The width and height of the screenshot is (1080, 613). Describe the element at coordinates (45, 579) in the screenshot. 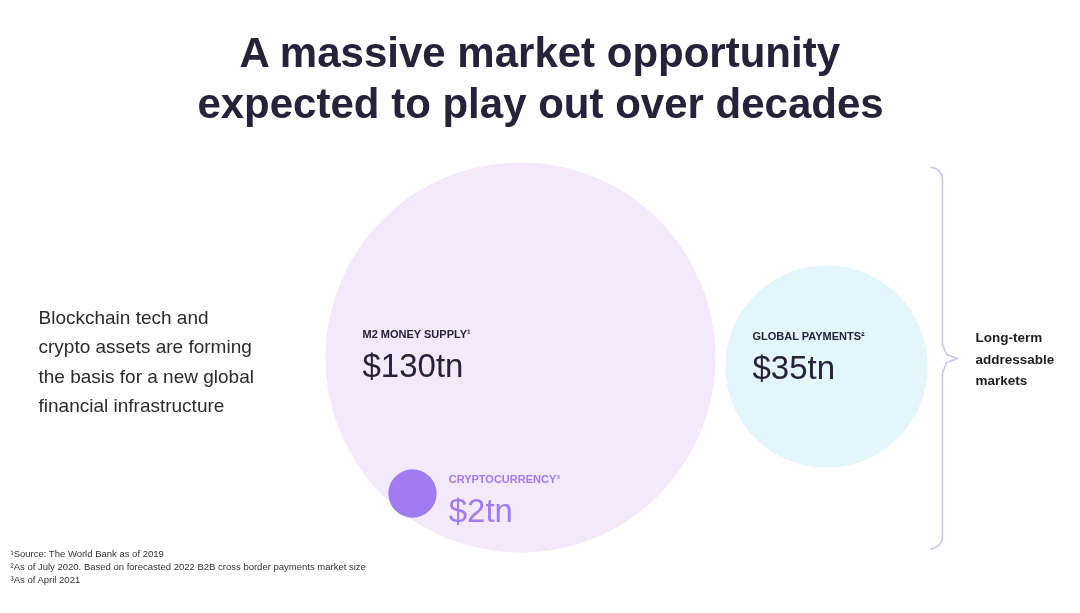

I see `text: ³As of April 2021` at that location.